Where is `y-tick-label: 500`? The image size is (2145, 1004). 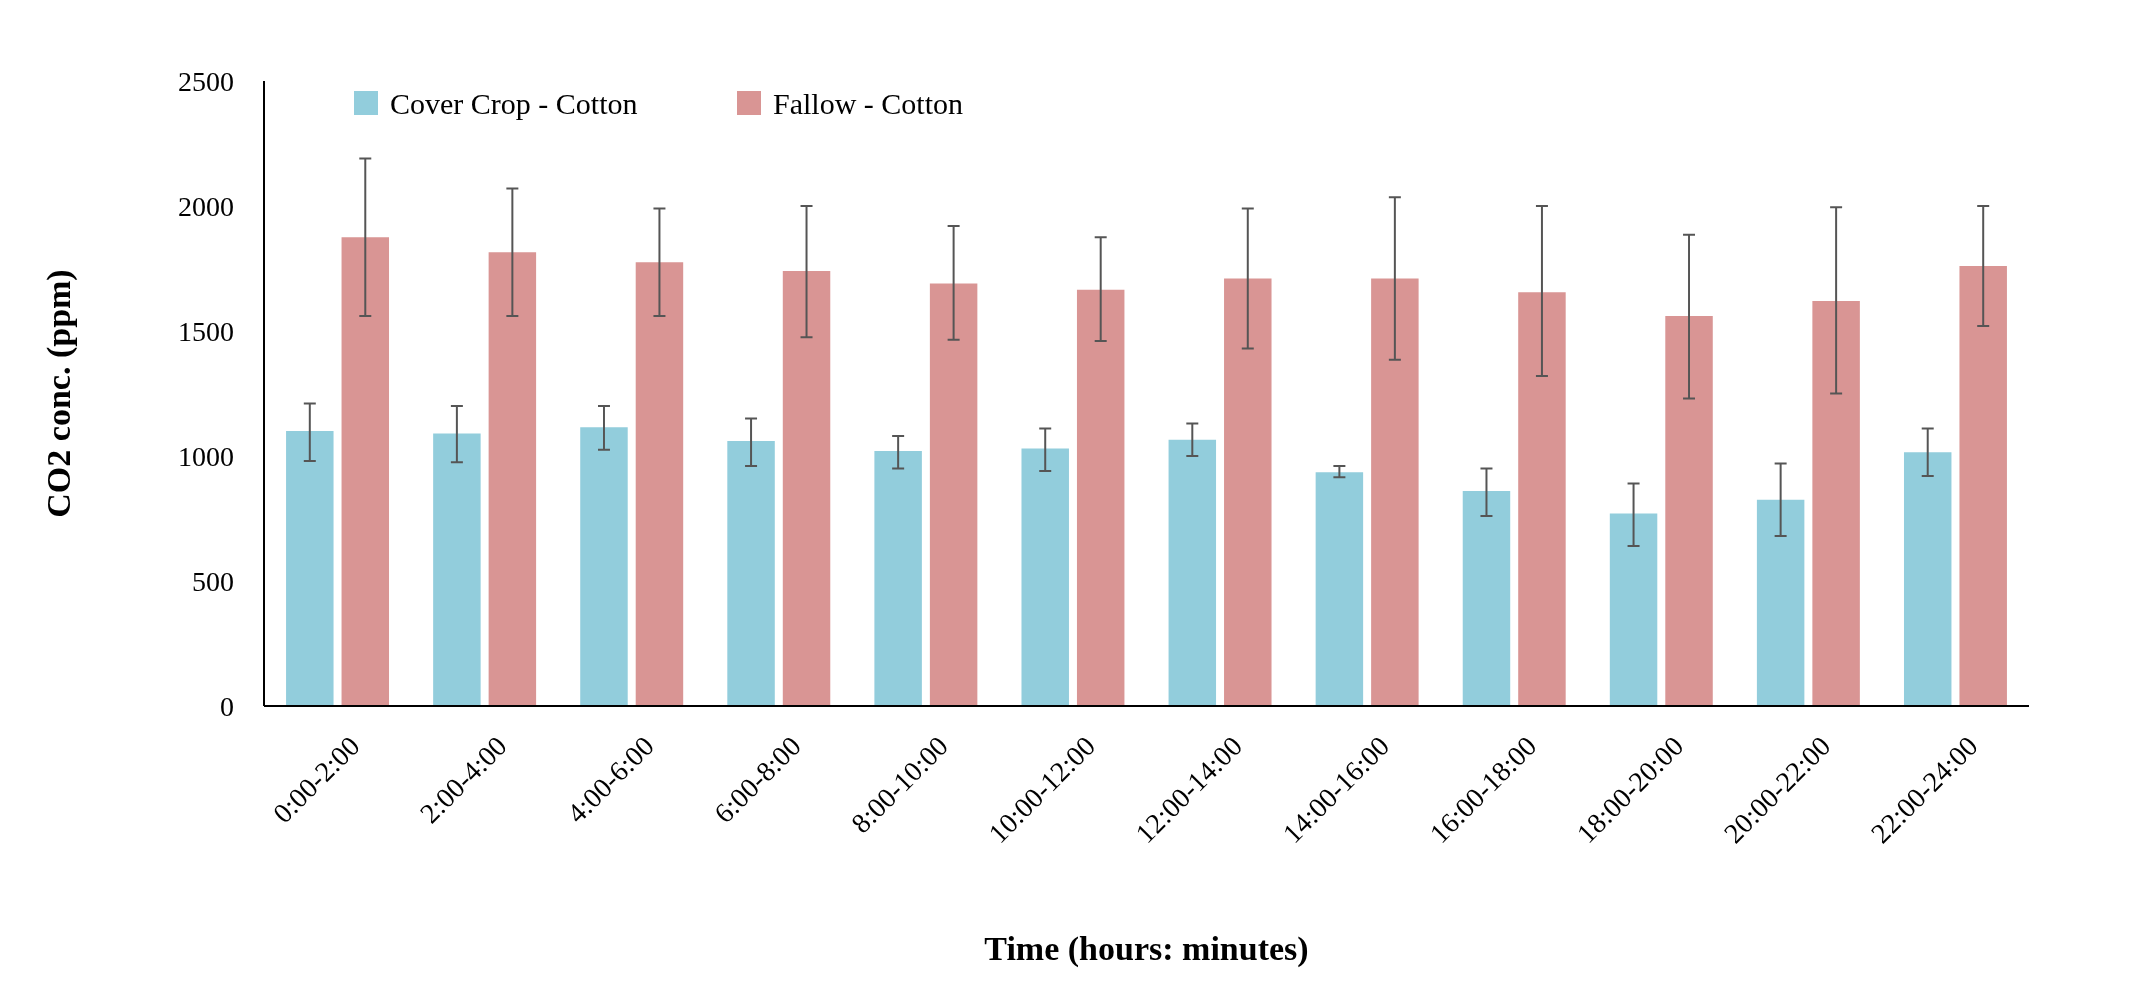
y-tick-label: 500 is located at coordinates (213, 581).